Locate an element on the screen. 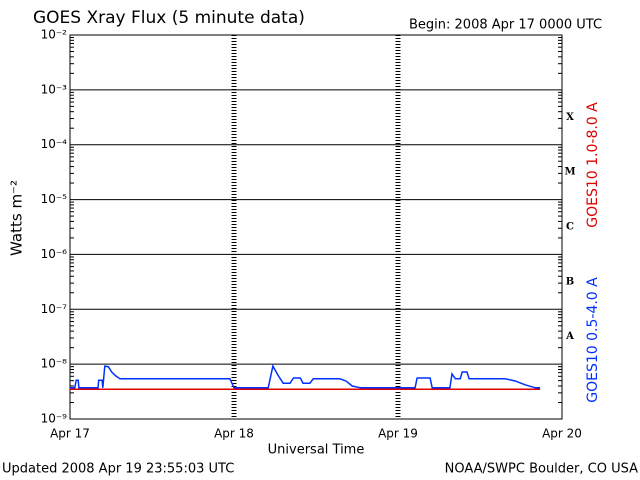 The height and width of the screenshot is (480, 640). series-line is located at coordinates (305, 376).